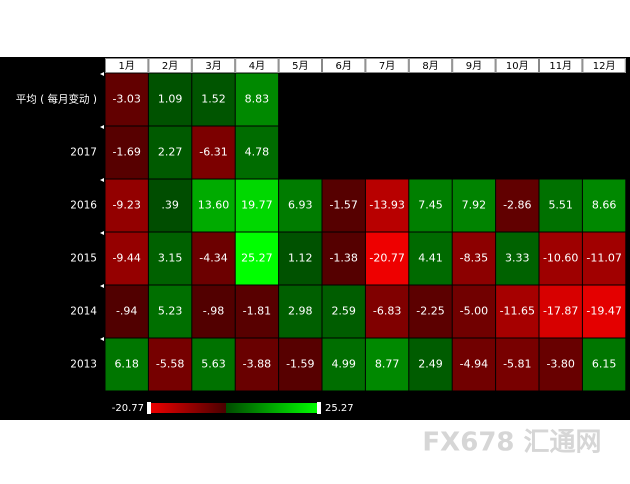 Image resolution: width=630 pixels, height=484 pixels. I want to click on column-label: 6月, so click(344, 66).